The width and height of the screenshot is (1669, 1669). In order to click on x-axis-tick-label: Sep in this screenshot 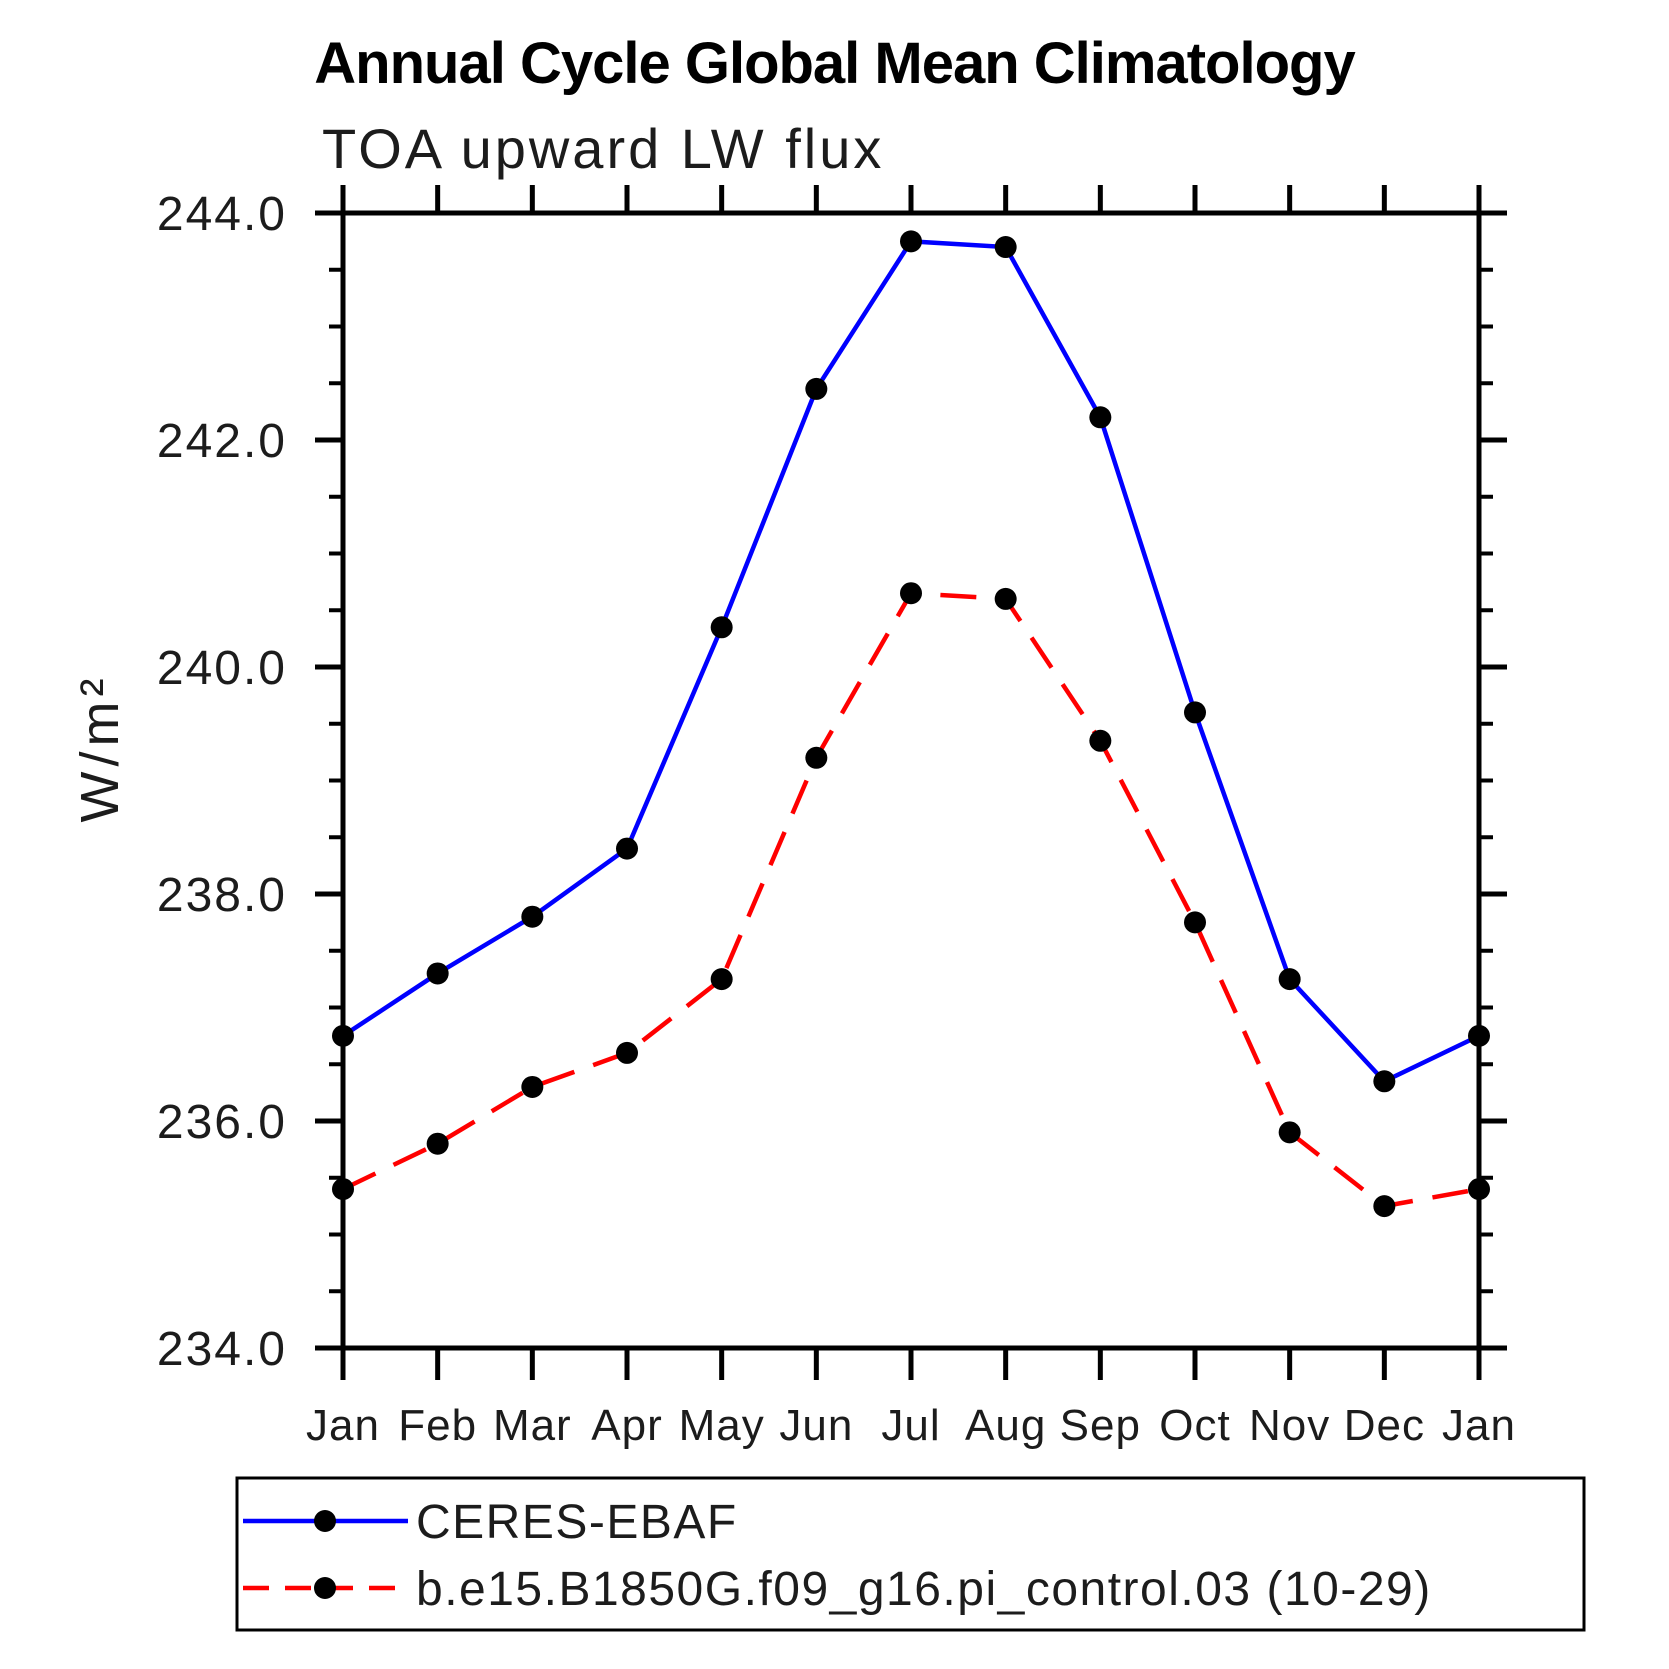, I will do `click(1100, 1425)`.